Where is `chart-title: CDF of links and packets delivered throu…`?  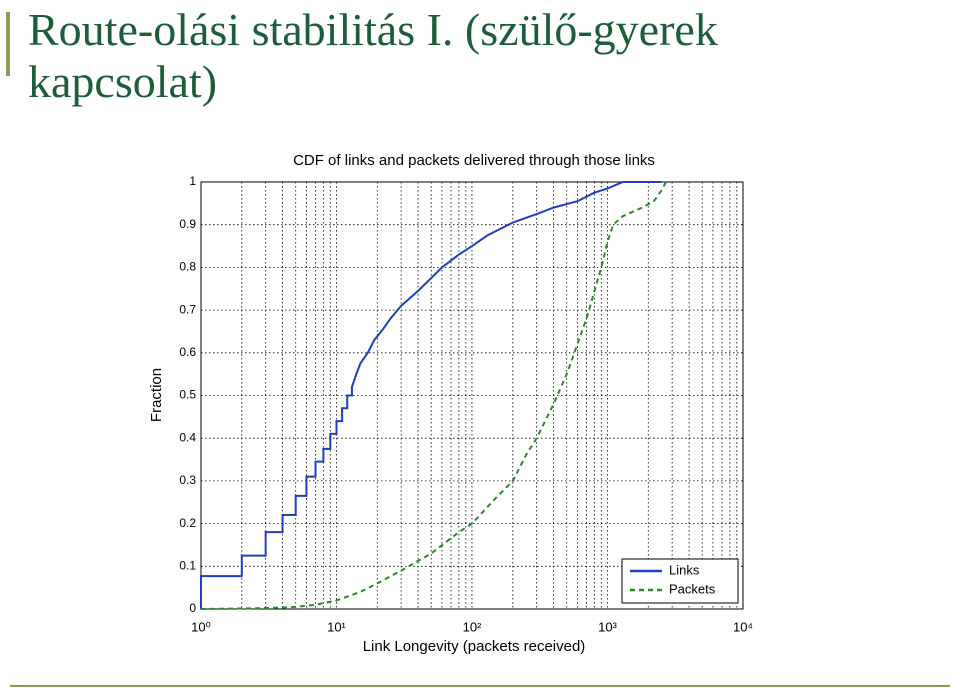
chart-title: CDF of links and packets delivered throu… is located at coordinates (474, 160).